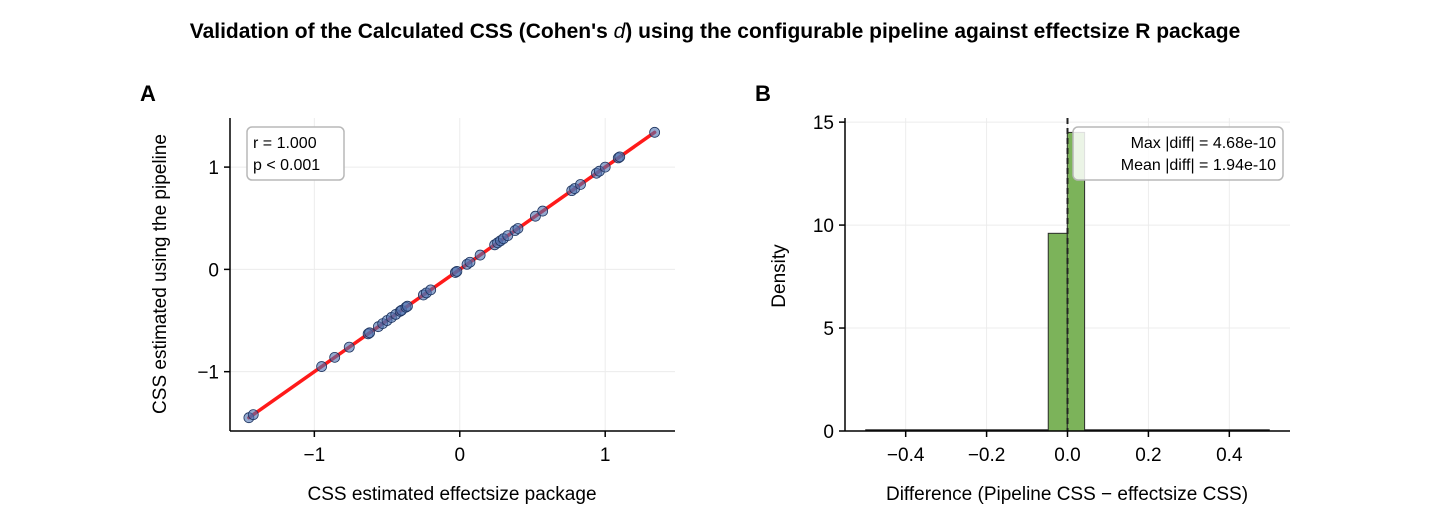 The height and width of the screenshot is (521, 1430). Describe the element at coordinates (605, 455) in the screenshot. I see `panel-a-x-tick-label-2: 1` at that location.